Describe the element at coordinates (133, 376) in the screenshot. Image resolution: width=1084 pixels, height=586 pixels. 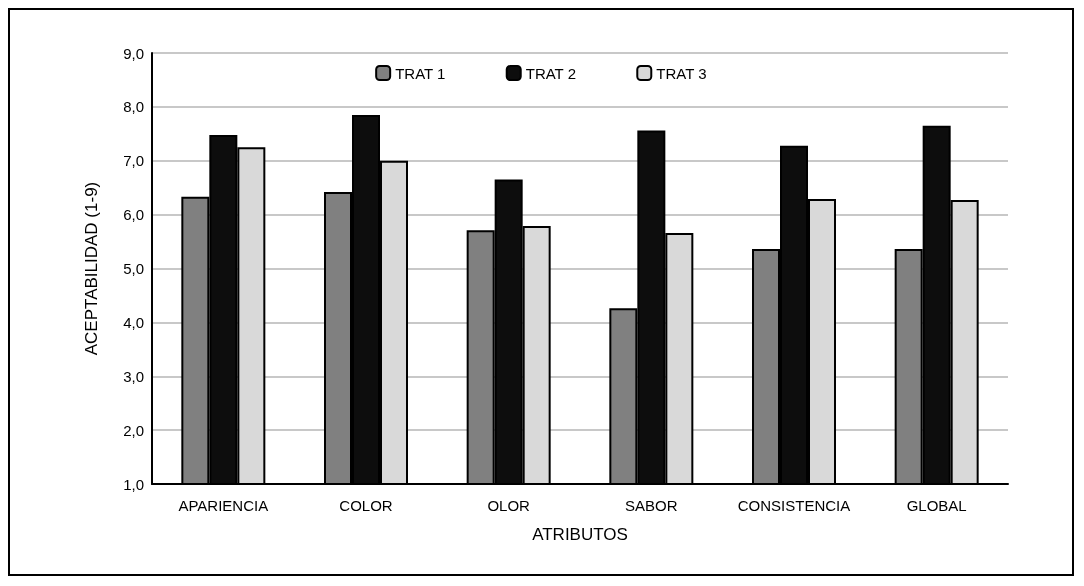
I see `y-tick-label: 3,0` at that location.